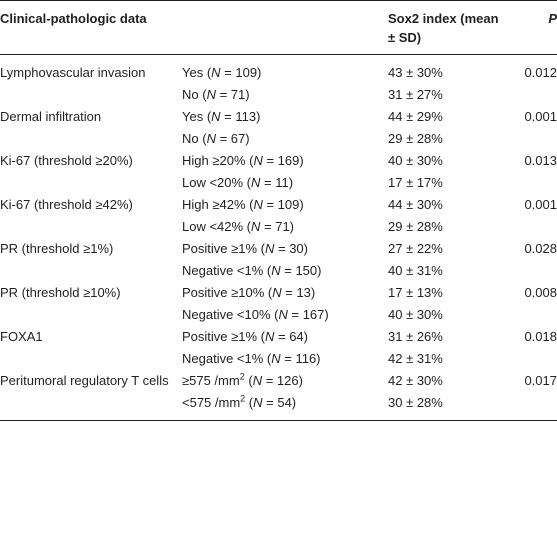  Describe the element at coordinates (540, 336) in the screenshot. I see `cell-p-value: 0.018` at that location.